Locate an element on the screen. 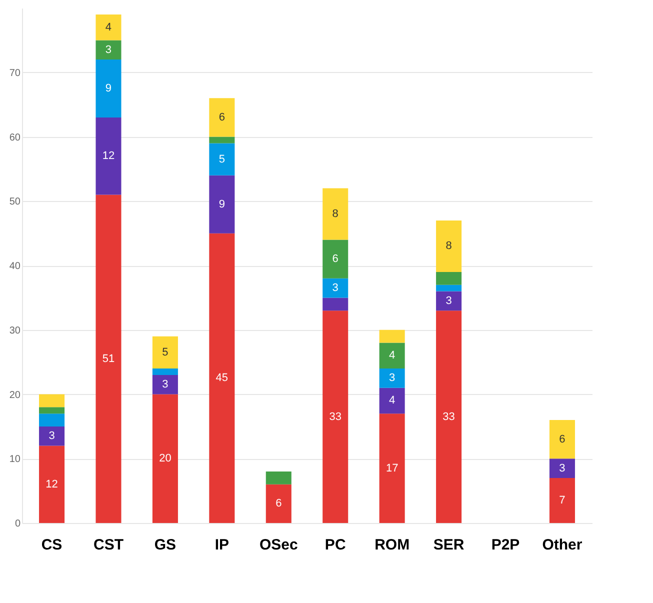  y-tick-label: 70 is located at coordinates (15, 73).